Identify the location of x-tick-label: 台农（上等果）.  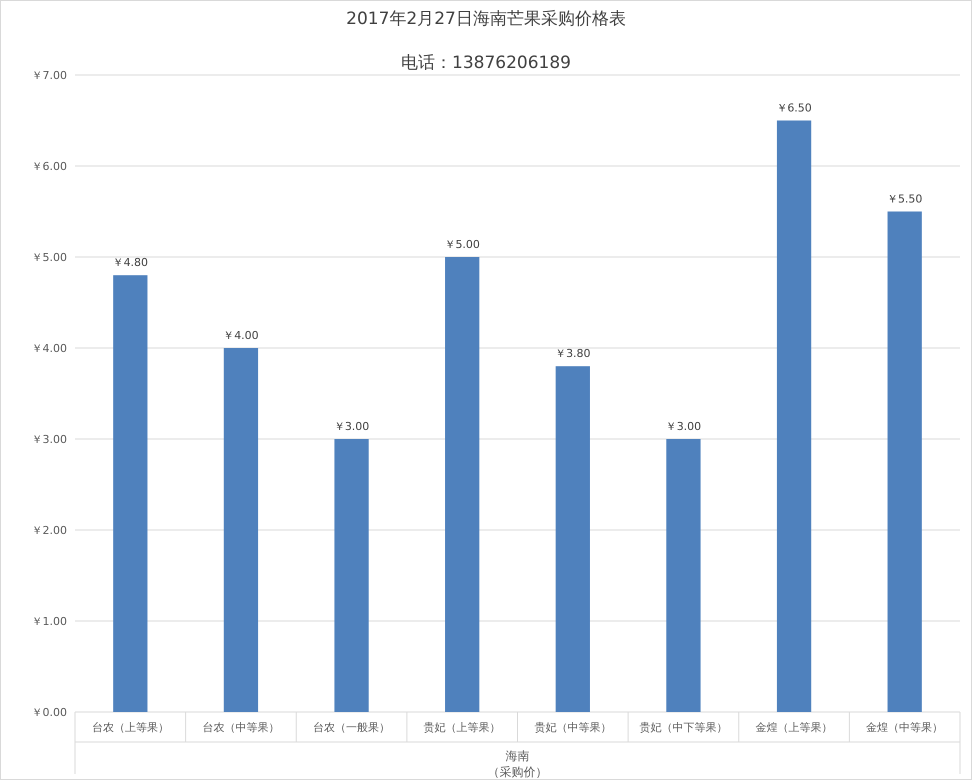
(130, 727).